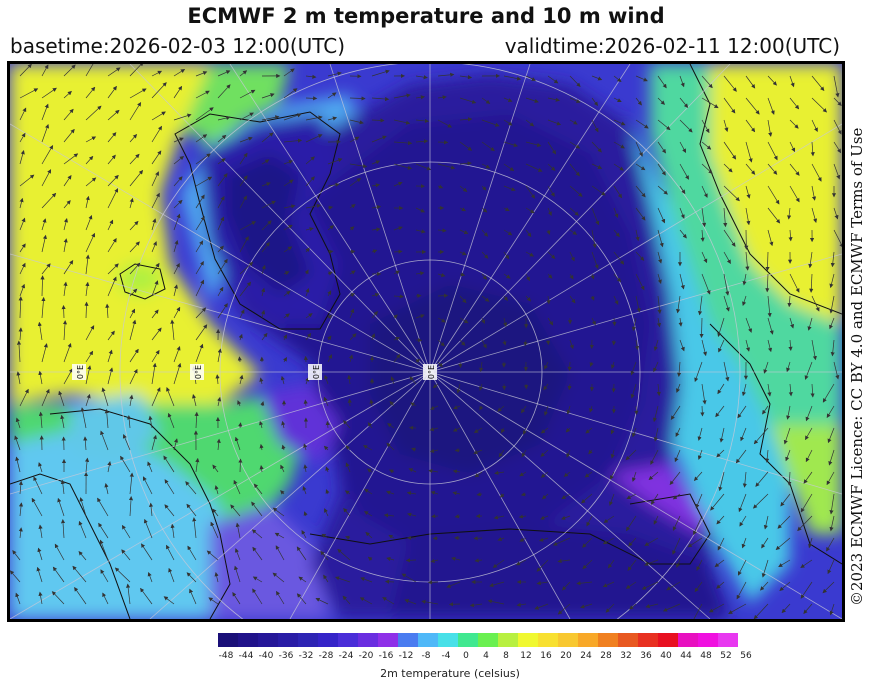  I want to click on legend-tick-label: -28, so click(326, 656).